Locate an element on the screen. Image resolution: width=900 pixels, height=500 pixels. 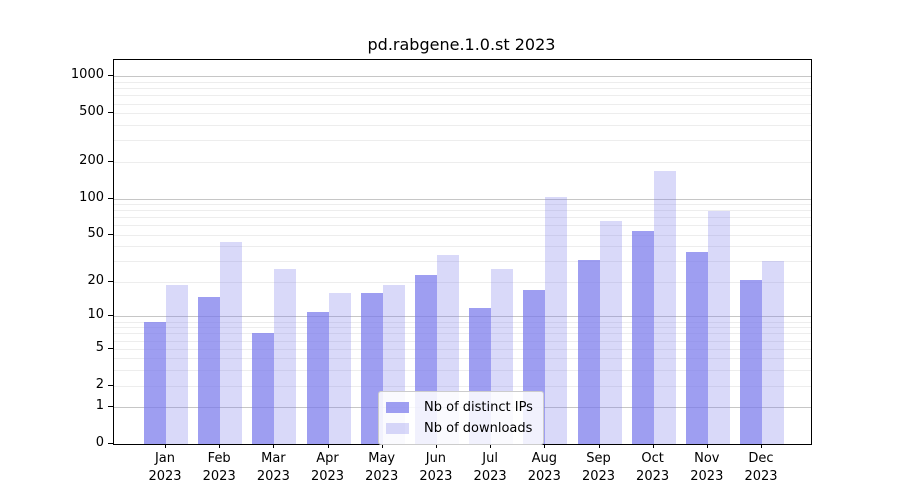
legend: Nb of distinct IPs Nb of downloads is located at coordinates (461, 418).